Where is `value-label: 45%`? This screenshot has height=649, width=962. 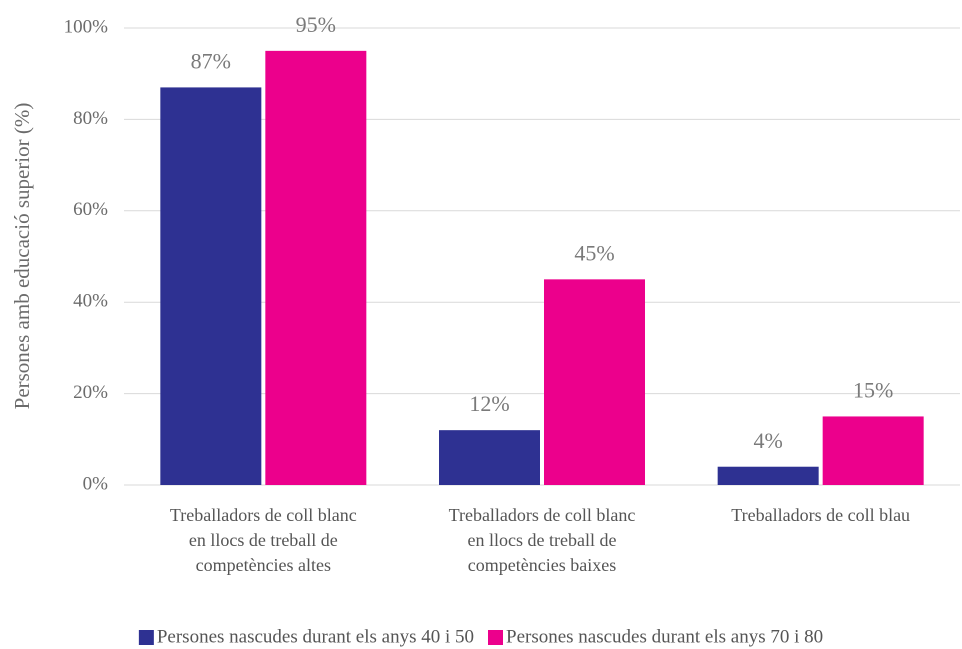
value-label: 45% is located at coordinates (594, 252).